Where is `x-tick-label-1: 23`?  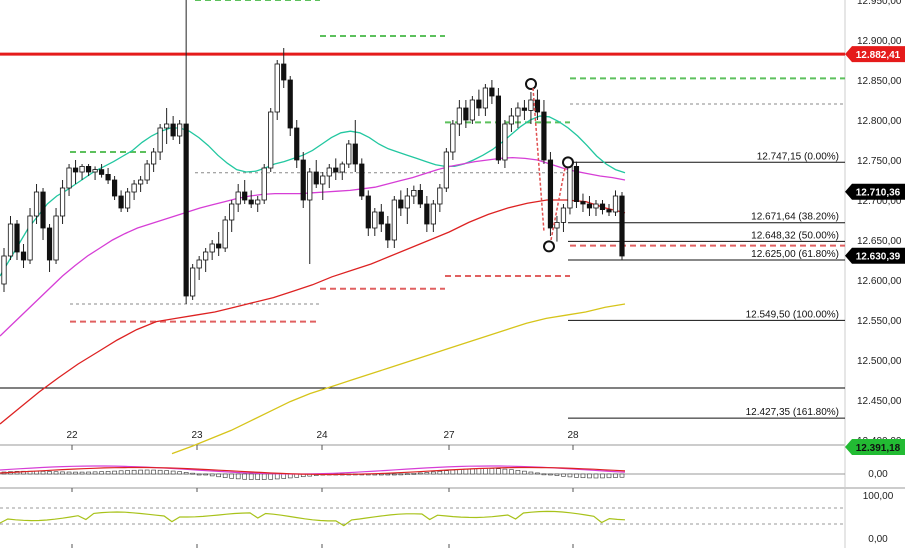 x-tick-label-1: 23 is located at coordinates (197, 435).